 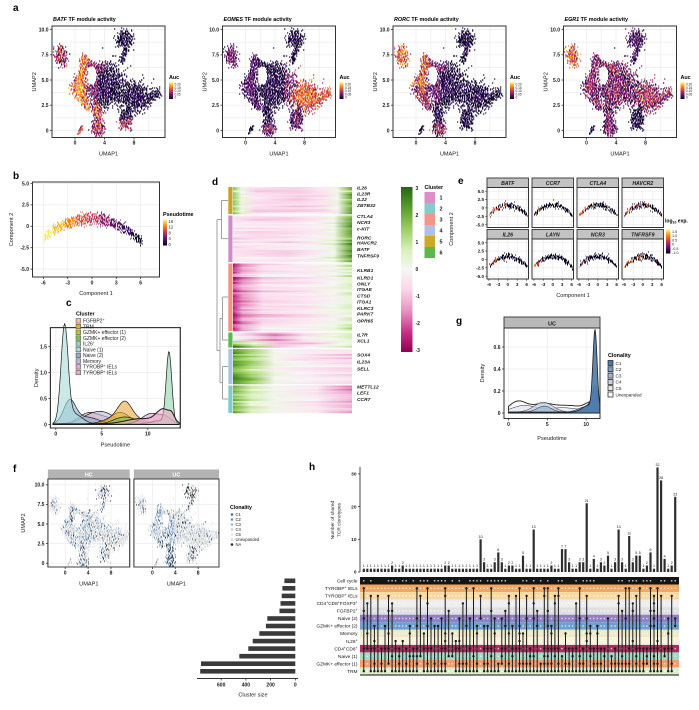 What do you see at coordinates (347, 582) in the screenshot?
I see `svg-text: Cell cycle` at bounding box center [347, 582].